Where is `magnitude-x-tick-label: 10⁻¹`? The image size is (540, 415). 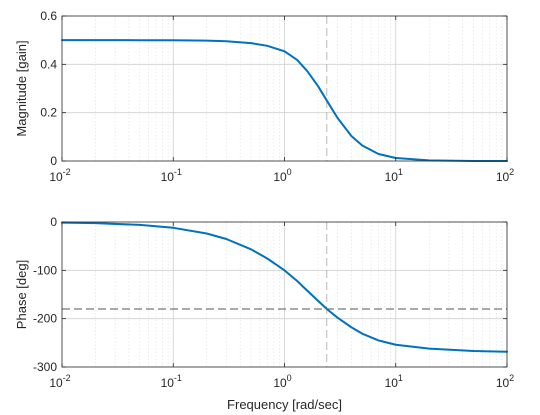 magnitude-x-tick-label: 10⁻¹ is located at coordinates (171, 175).